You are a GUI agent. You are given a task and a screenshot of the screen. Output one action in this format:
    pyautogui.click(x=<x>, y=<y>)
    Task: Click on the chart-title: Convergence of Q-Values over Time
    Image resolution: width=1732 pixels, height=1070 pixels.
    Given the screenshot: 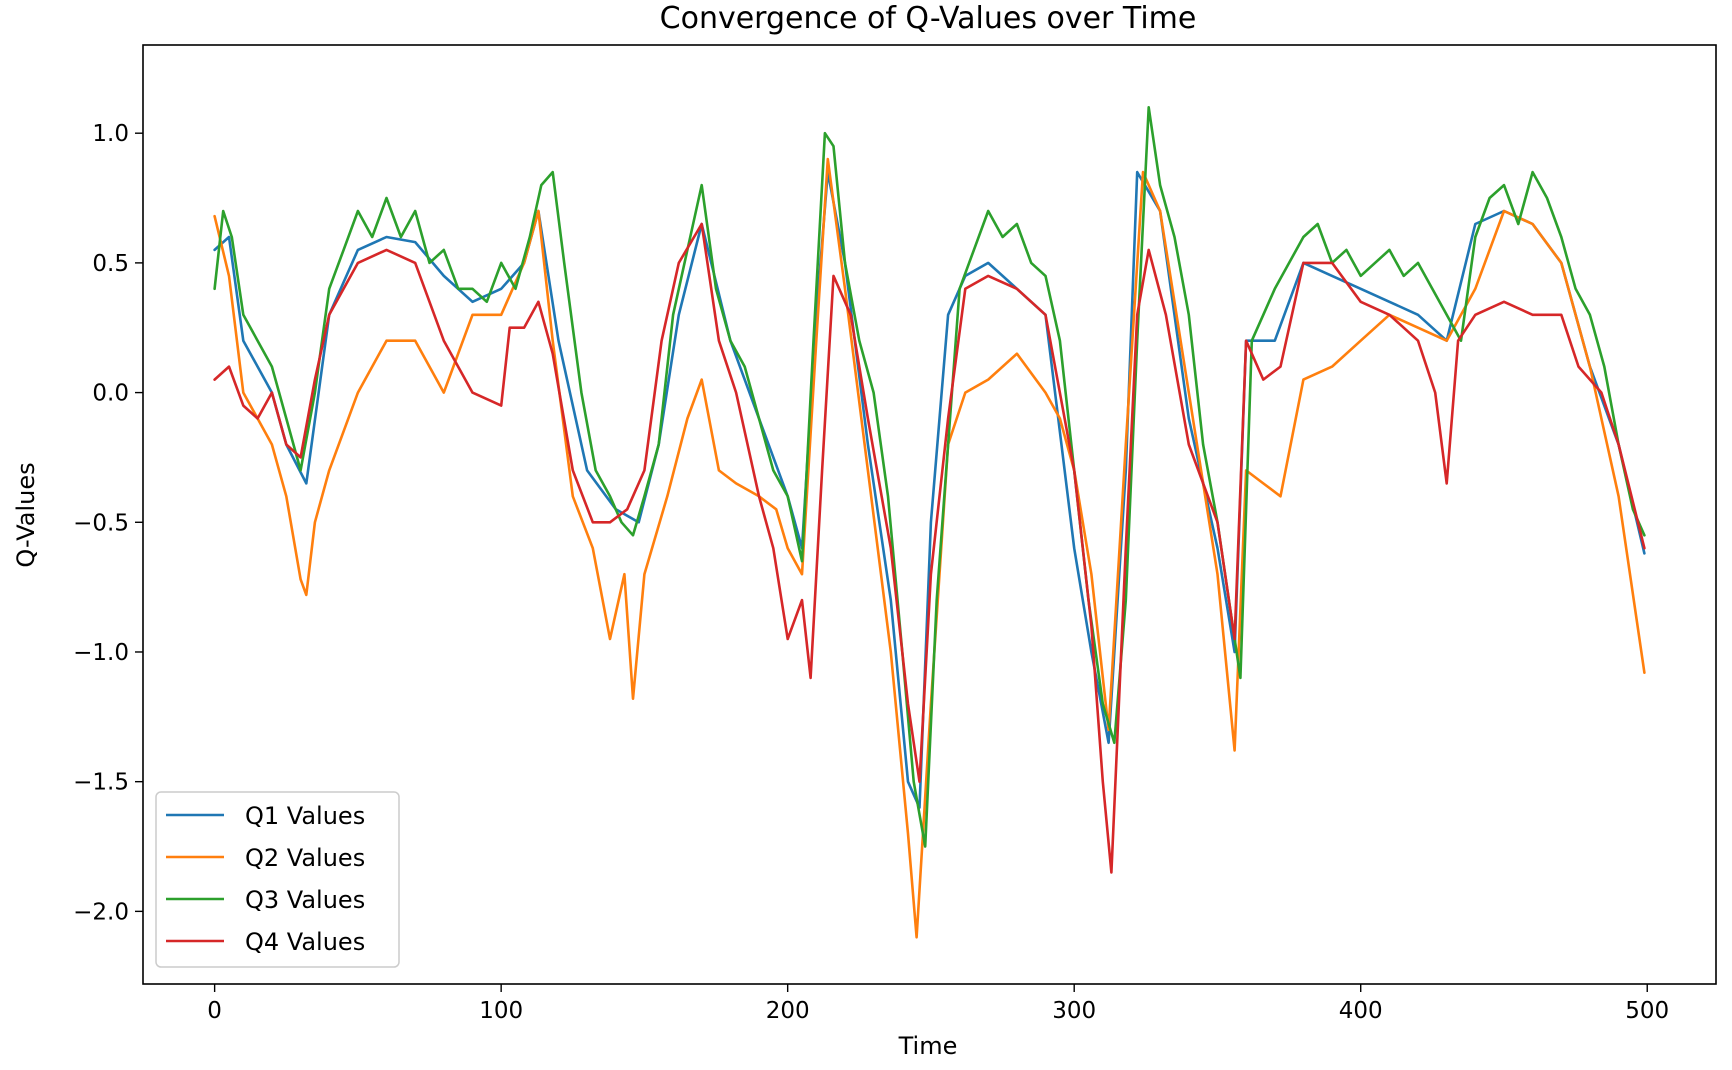 What is the action you would take?
    pyautogui.click(x=928, y=18)
    